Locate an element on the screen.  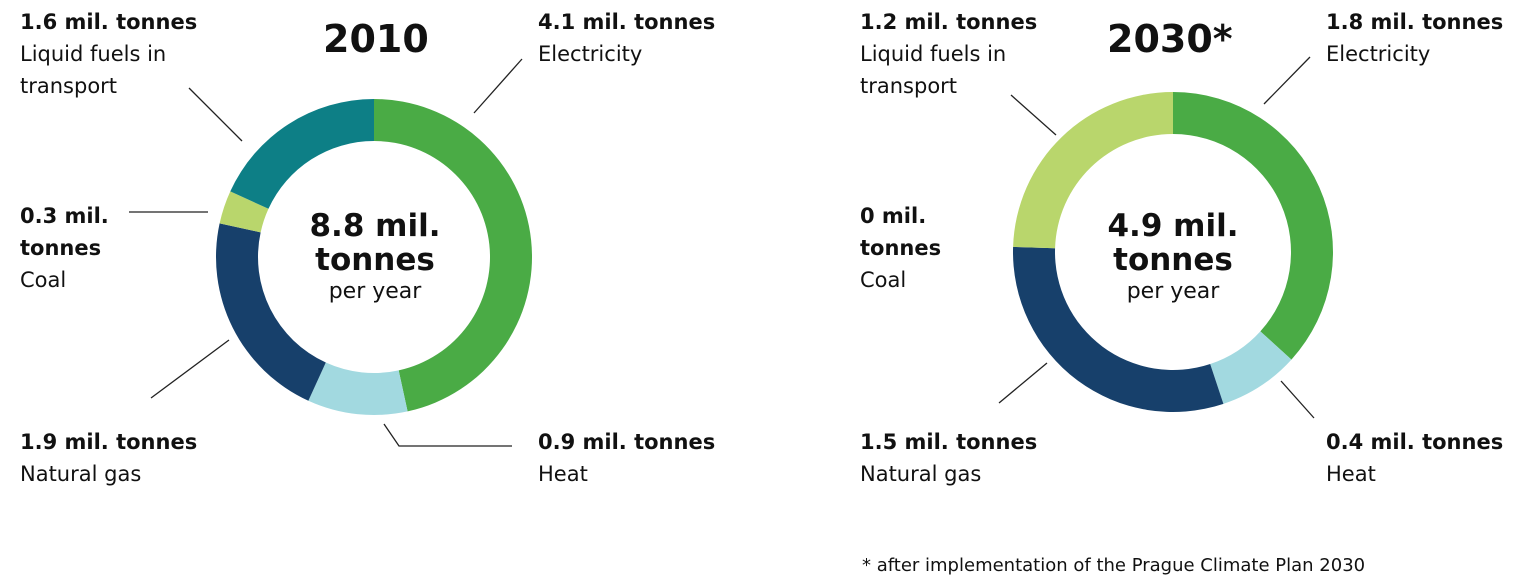
label-2010-coal: 0.3 mil. tonnes Coal is located at coordinates (64, 248).